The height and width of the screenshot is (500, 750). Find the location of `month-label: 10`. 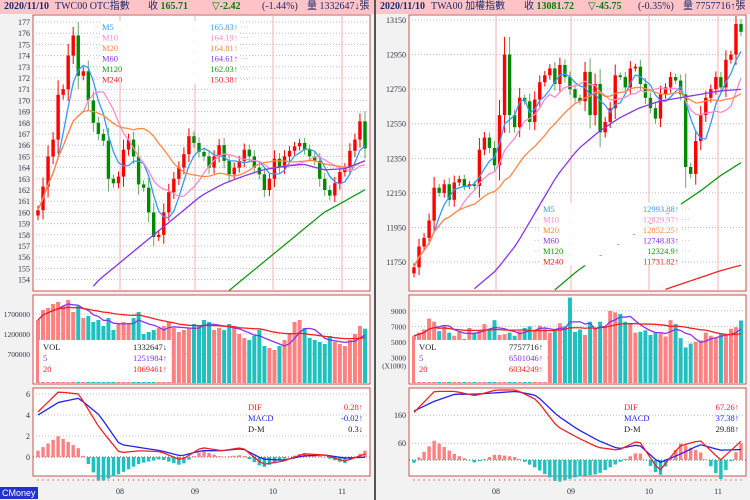

month-label: 10 is located at coordinates (273, 491).